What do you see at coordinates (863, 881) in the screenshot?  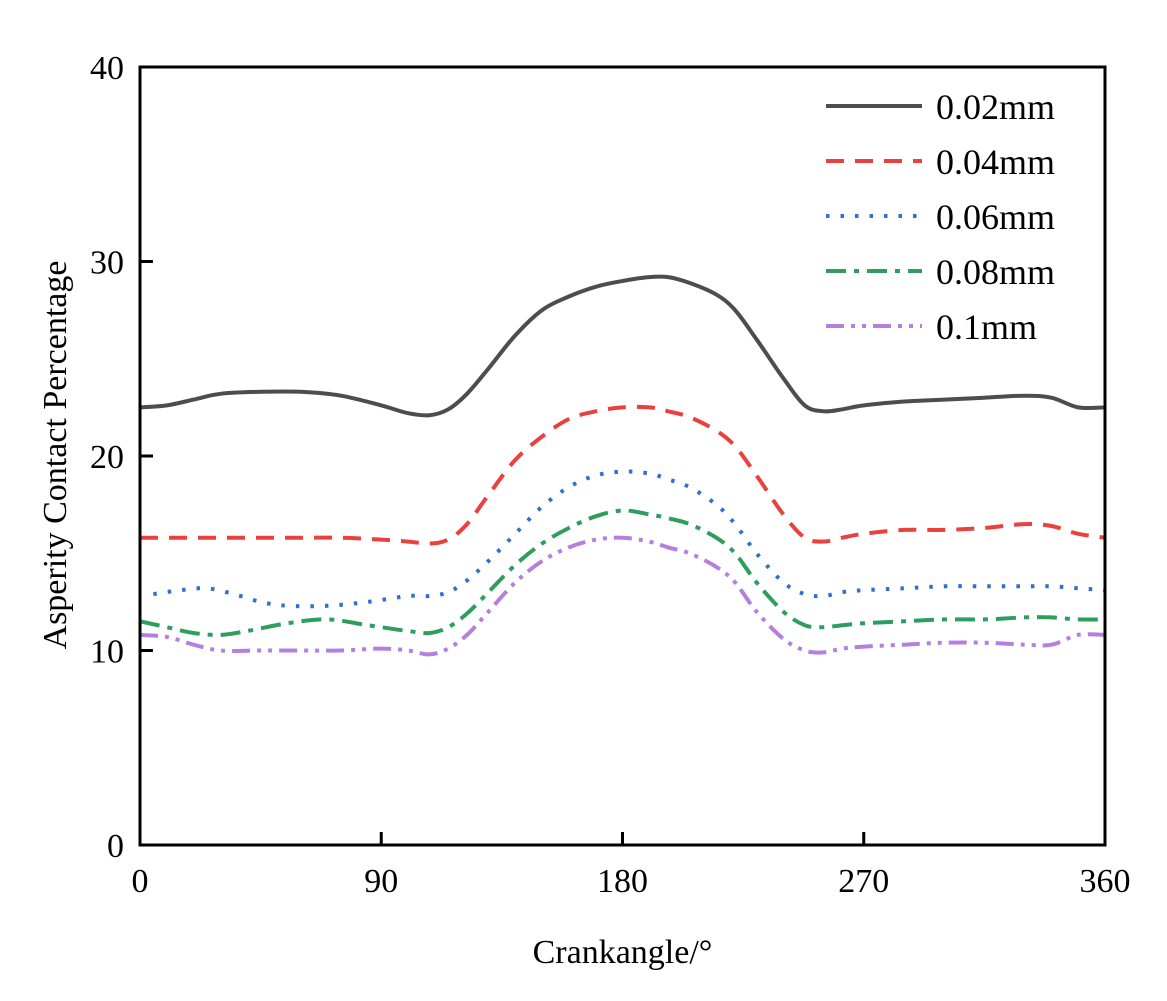 I see `x-tick-label: 270` at bounding box center [863, 881].